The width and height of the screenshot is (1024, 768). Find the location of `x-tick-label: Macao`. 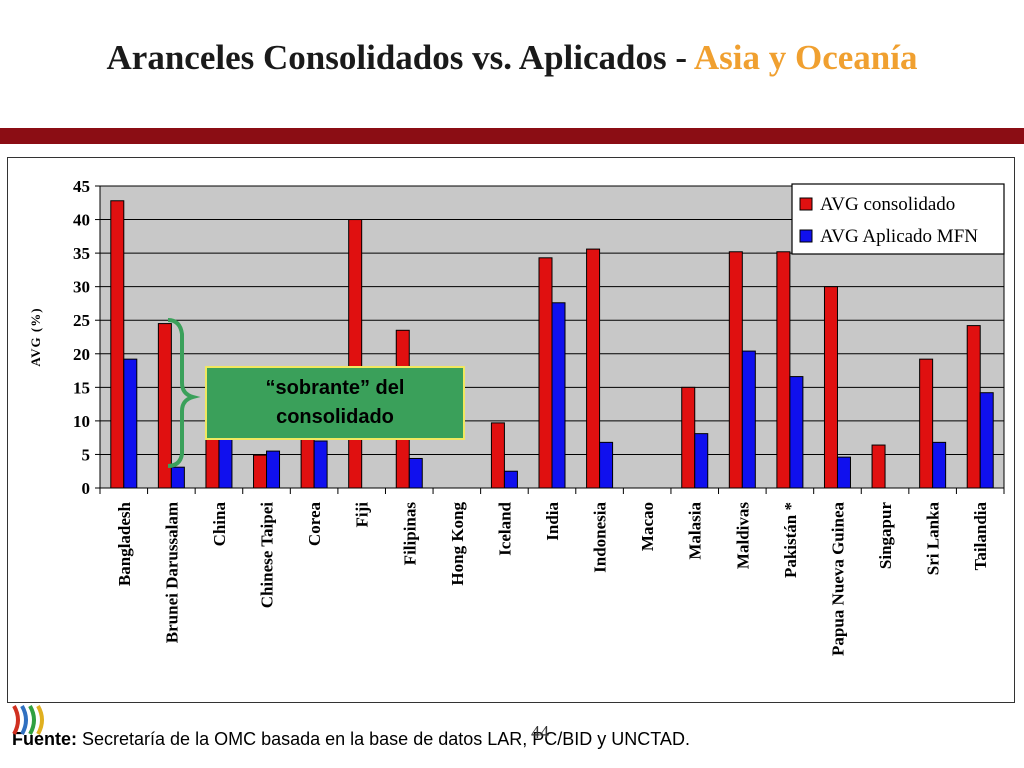

x-tick-label: Macao is located at coordinates (647, 526).